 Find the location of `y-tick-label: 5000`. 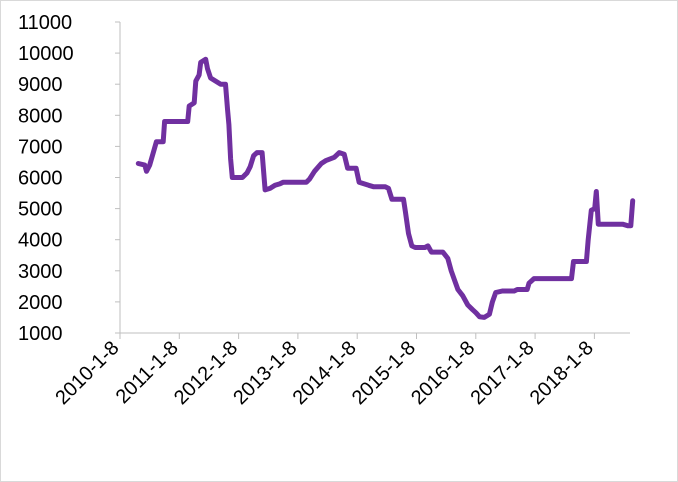

y-tick-label: 5000 is located at coordinates (40, 210).